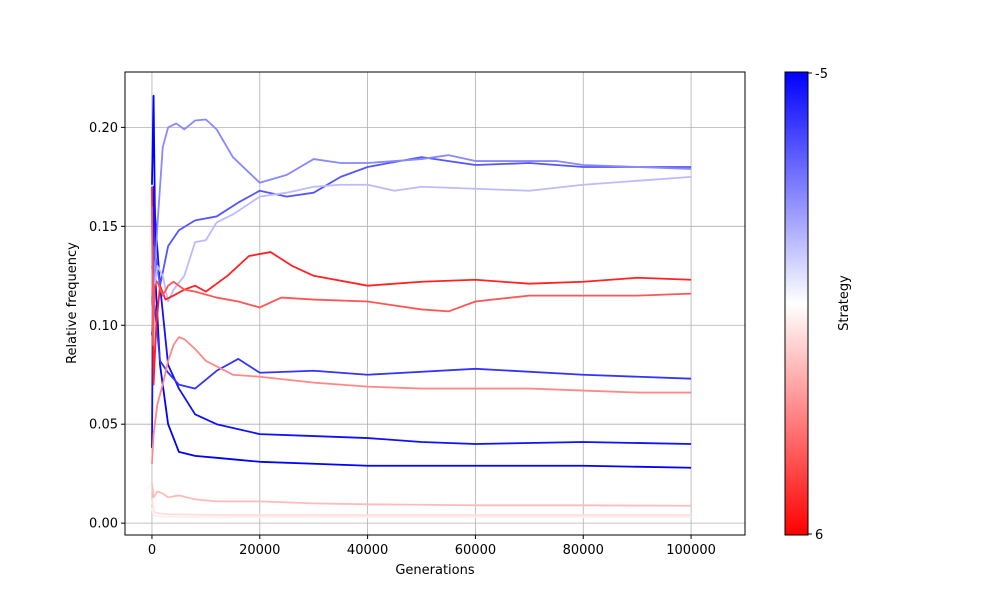 Image resolution: width=1000 pixels, height=600 pixels. I want to click on y-tick-label: 0.05, so click(103, 425).